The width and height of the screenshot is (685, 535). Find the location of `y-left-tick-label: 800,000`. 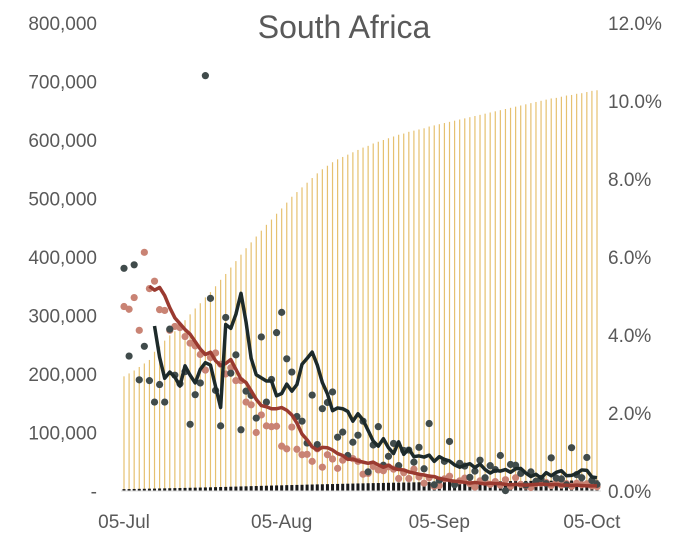

y-left-tick-label: 800,000 is located at coordinates (62, 24).